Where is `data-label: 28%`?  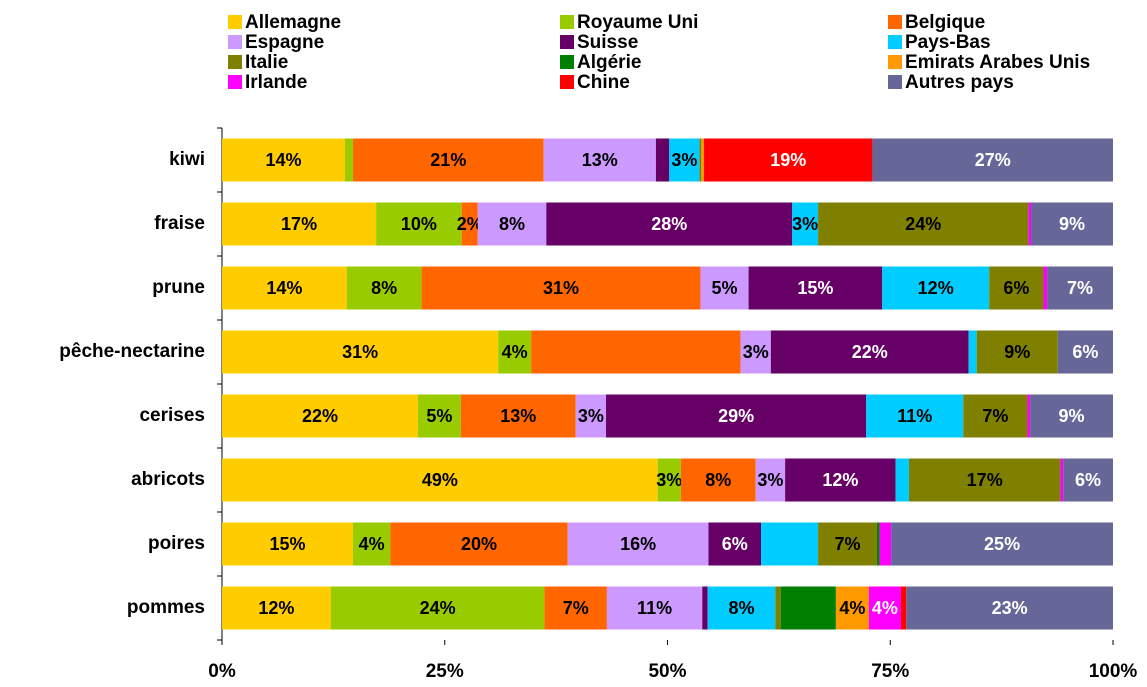
data-label: 28% is located at coordinates (669, 224).